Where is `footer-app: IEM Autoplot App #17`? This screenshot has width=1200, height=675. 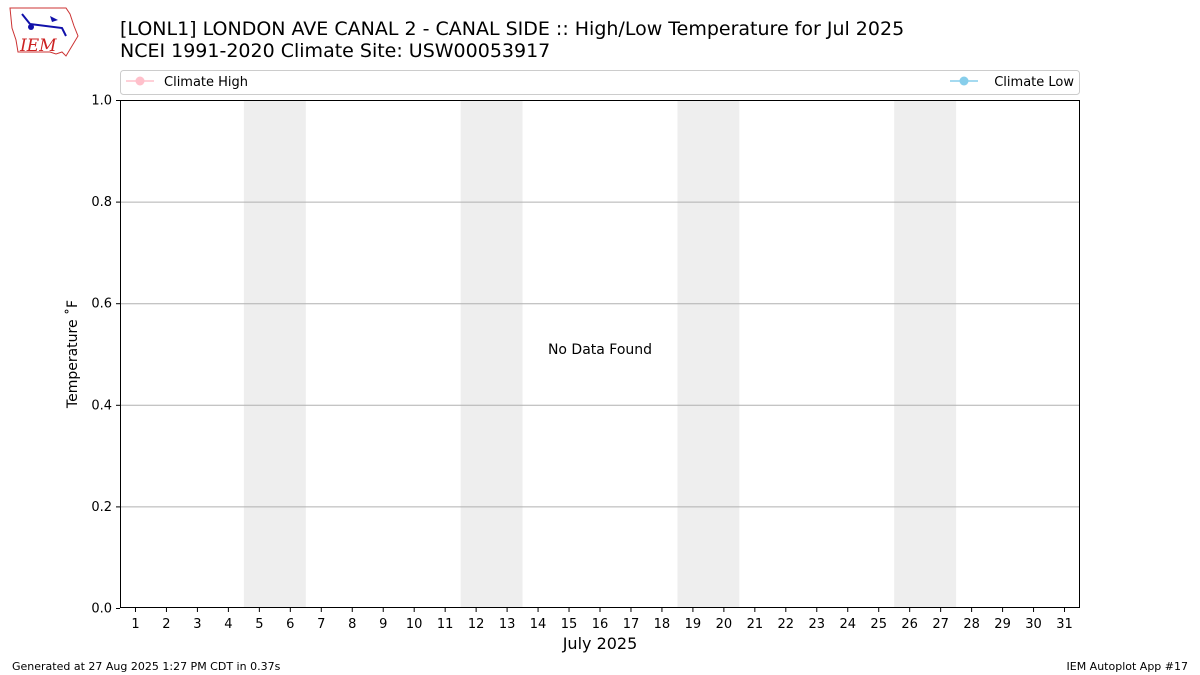 footer-app: IEM Autoplot App #17 is located at coordinates (1128, 666).